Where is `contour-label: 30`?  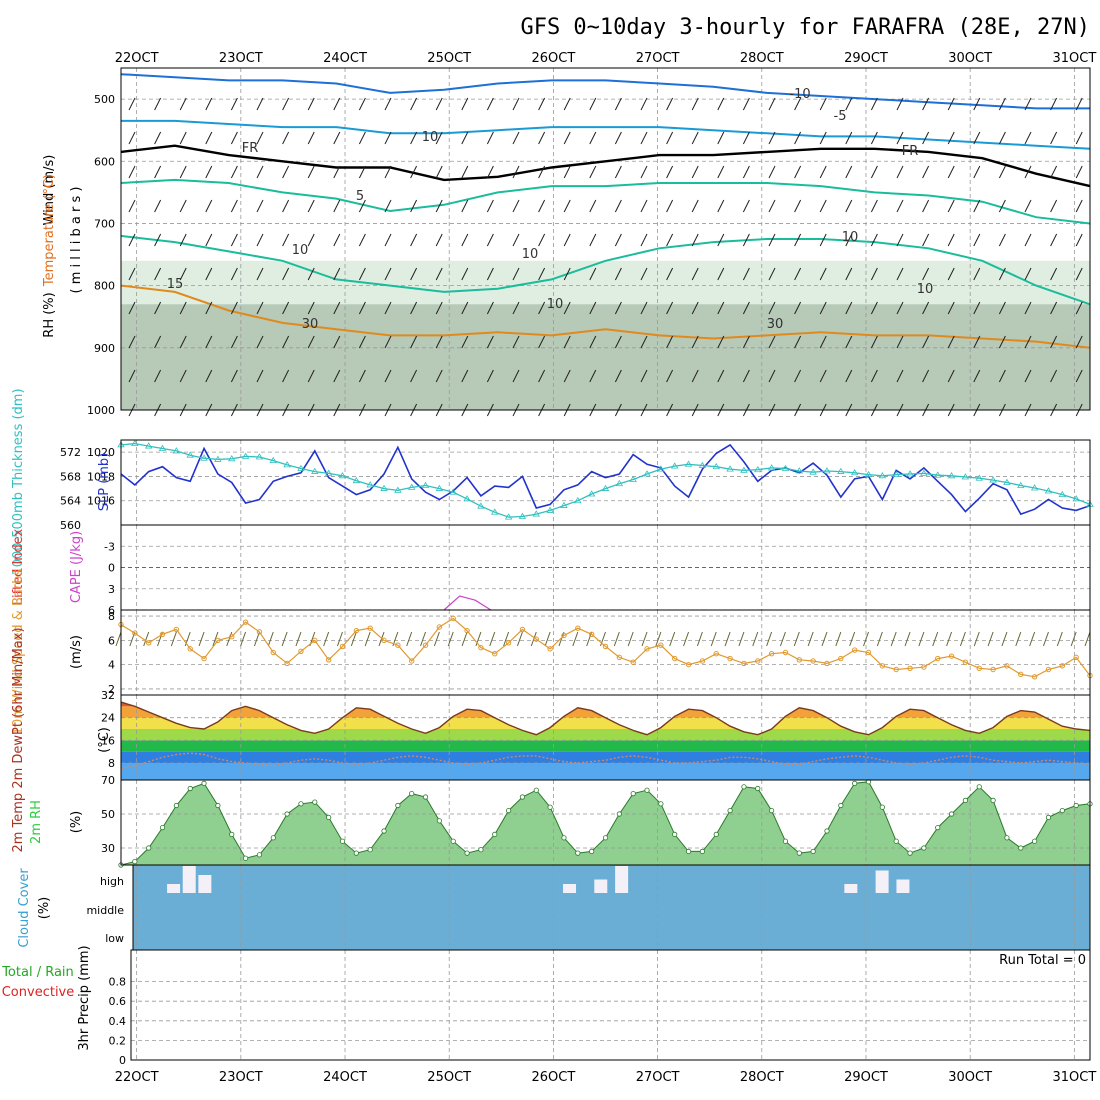 contour-label: 30 is located at coordinates (775, 324).